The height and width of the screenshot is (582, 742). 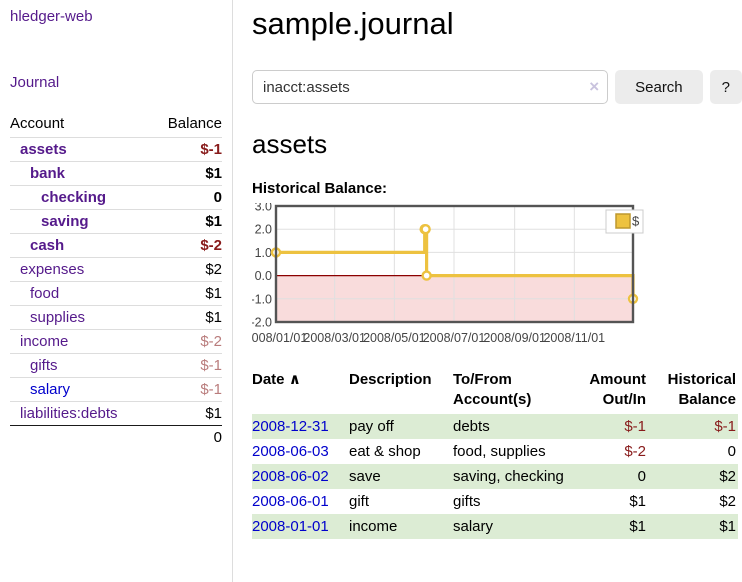 I want to click on account-row: liabilities:debts $1, so click(x=116, y=413).